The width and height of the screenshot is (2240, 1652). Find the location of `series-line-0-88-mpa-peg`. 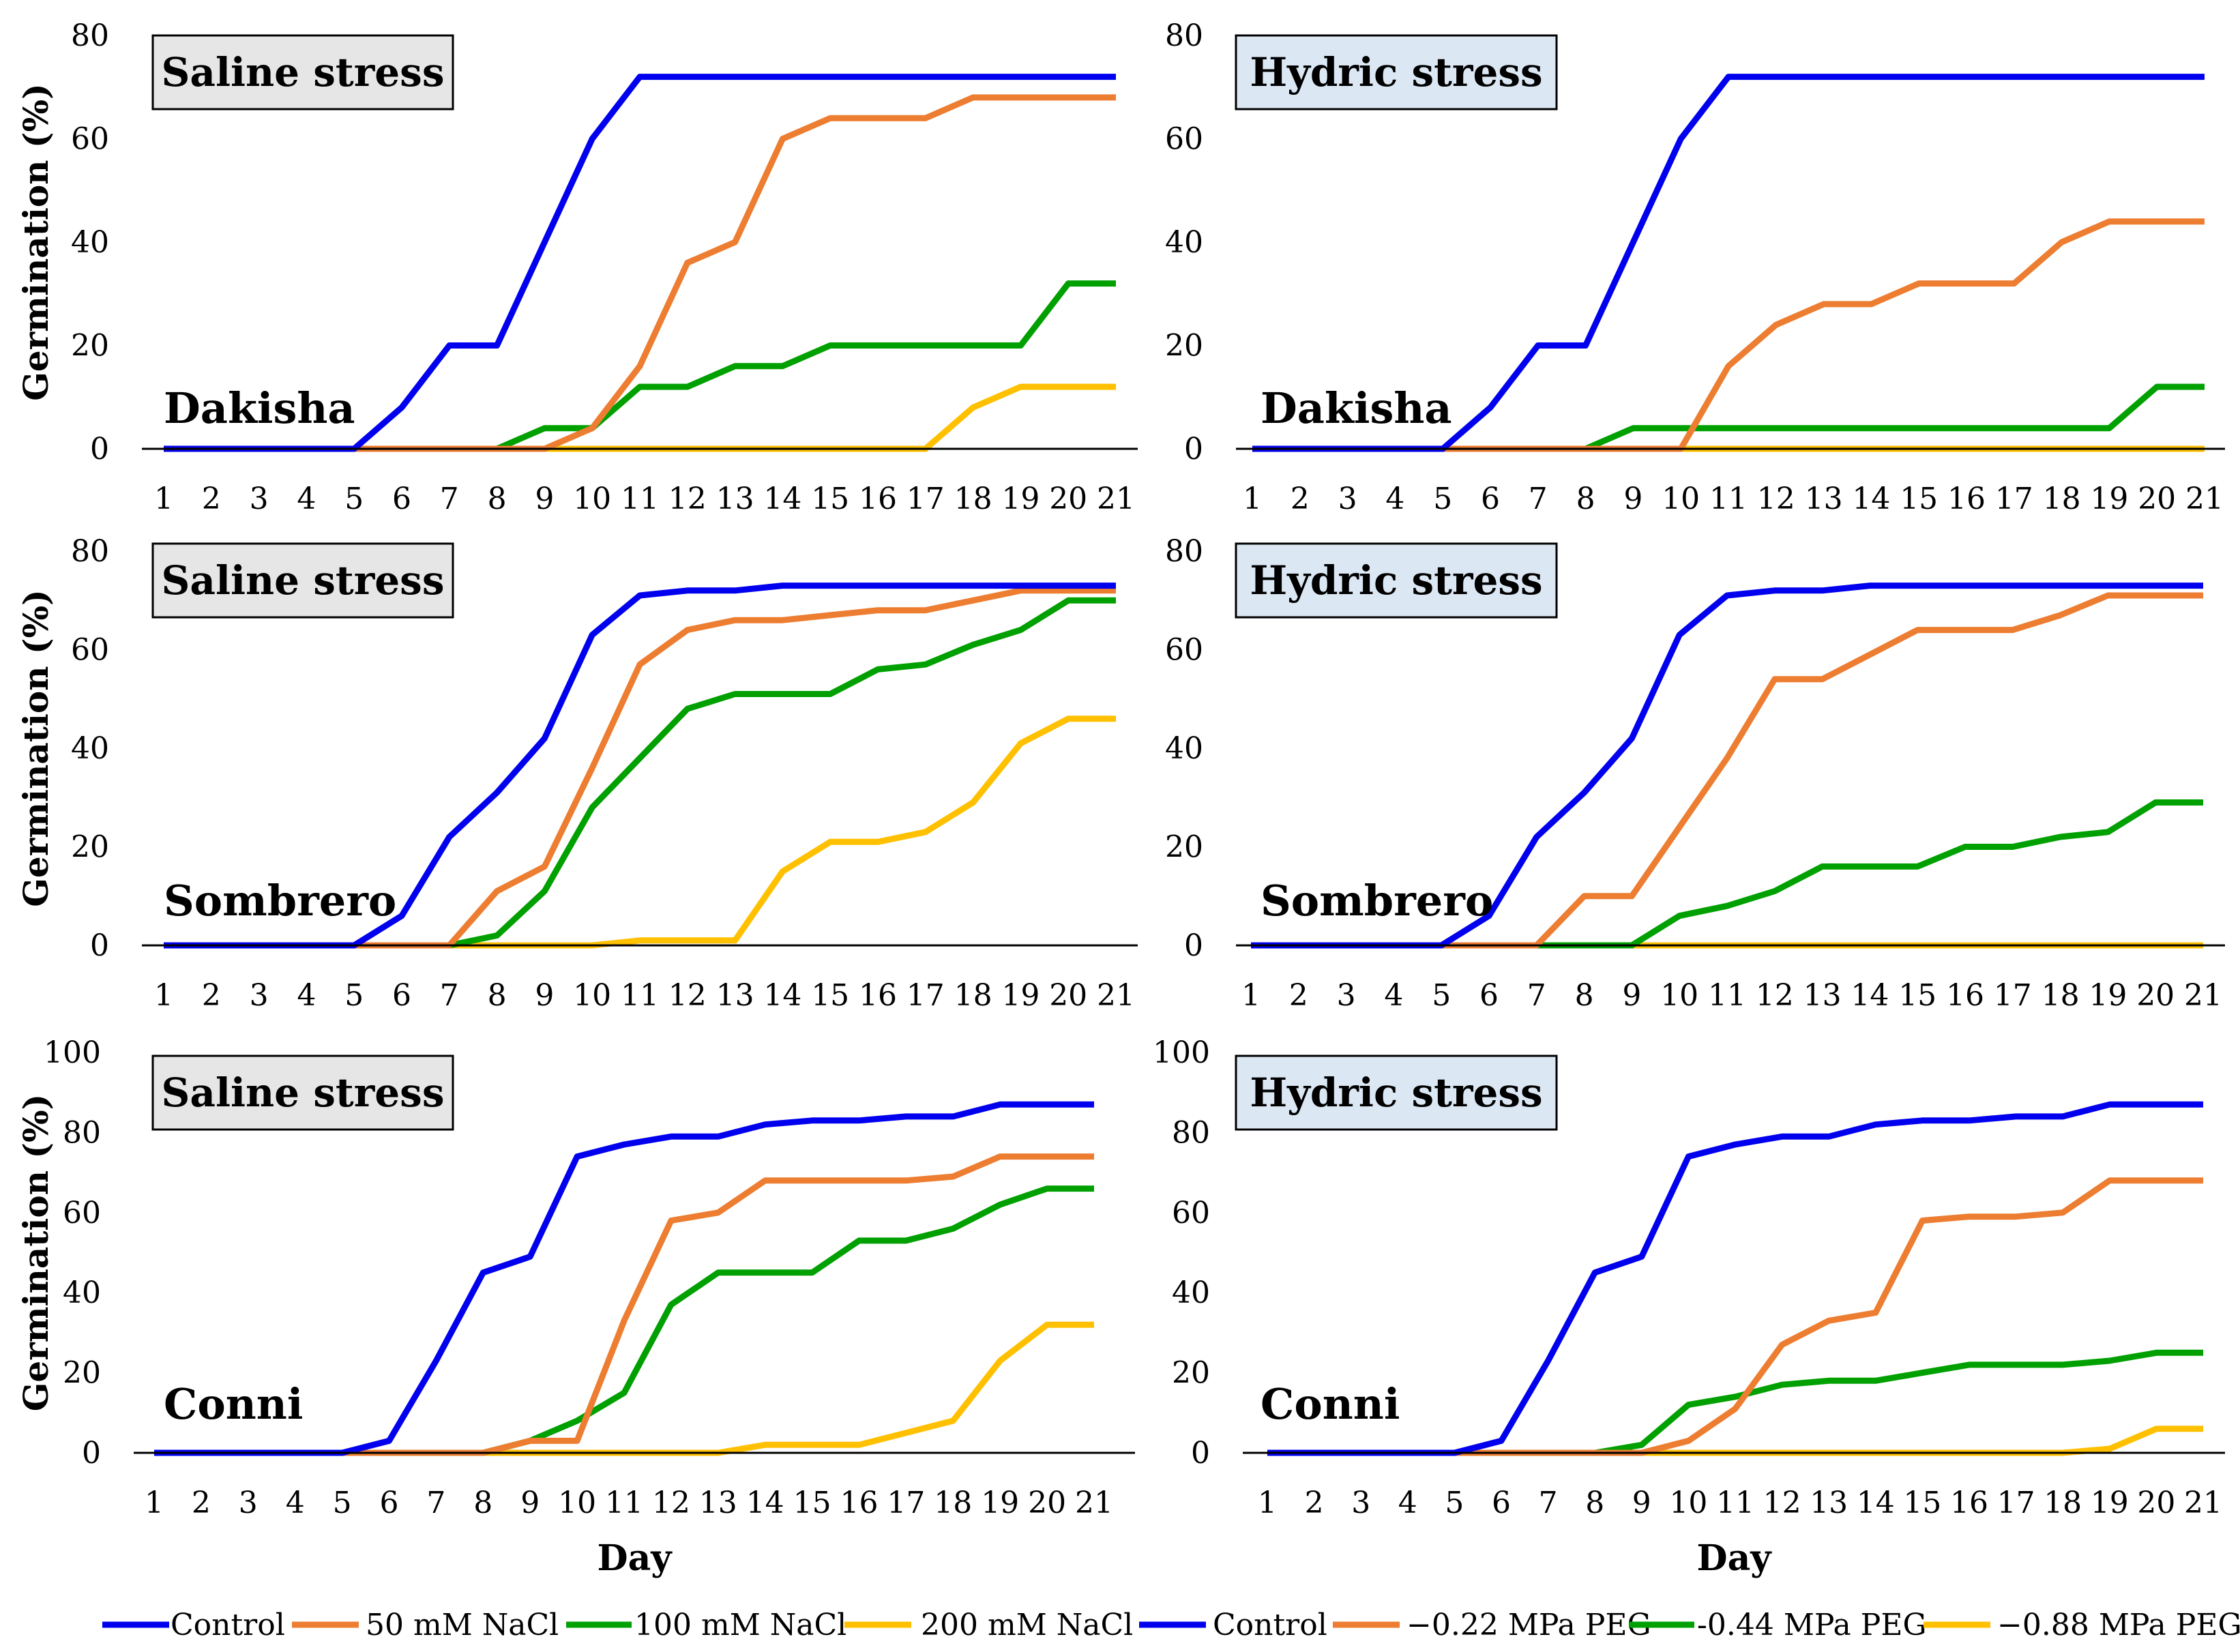

series-line-0-88-mpa-peg is located at coordinates (1735, 1441).